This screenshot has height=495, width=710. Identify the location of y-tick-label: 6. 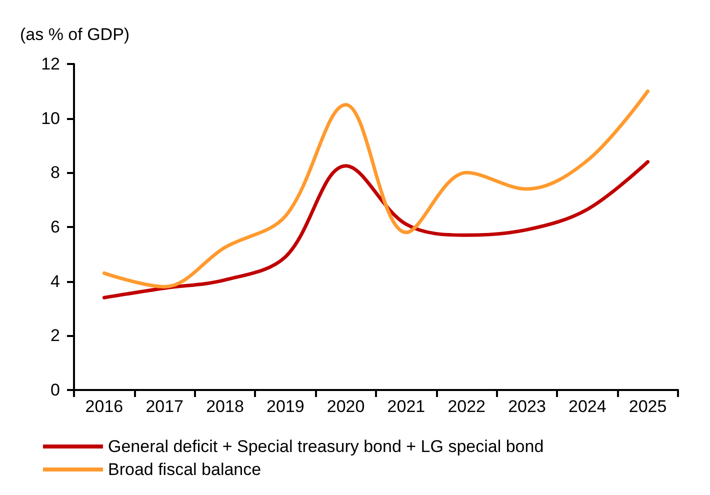
(55, 227).